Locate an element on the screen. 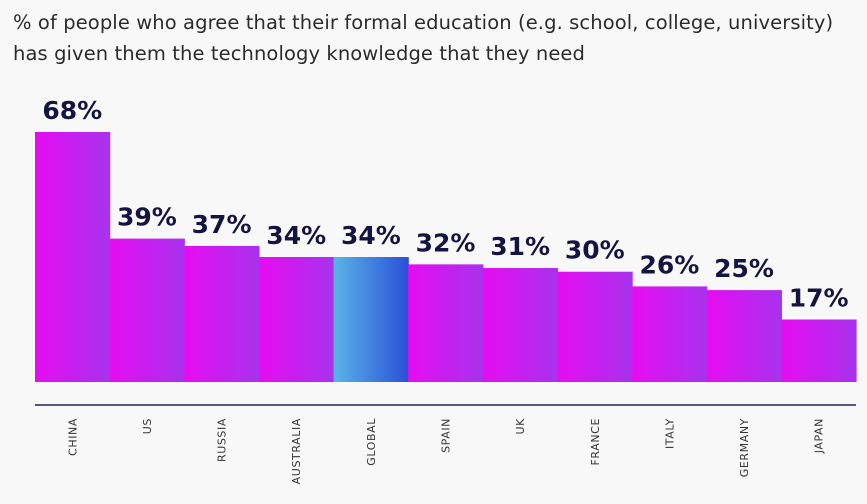 This screenshot has width=867, height=504. bar-uk is located at coordinates (520, 325).